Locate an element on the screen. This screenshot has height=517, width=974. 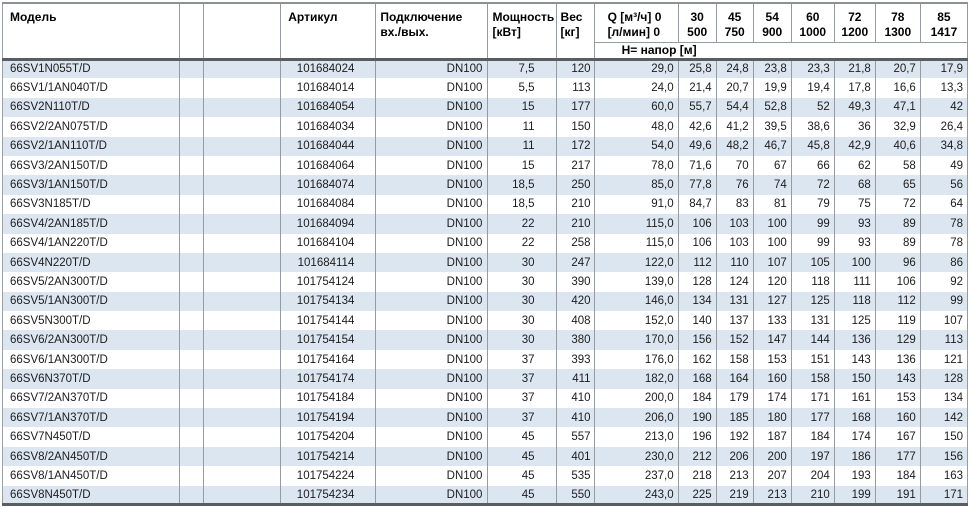
model-cell: 66SV3/1AN150T/D is located at coordinates (91, 185).